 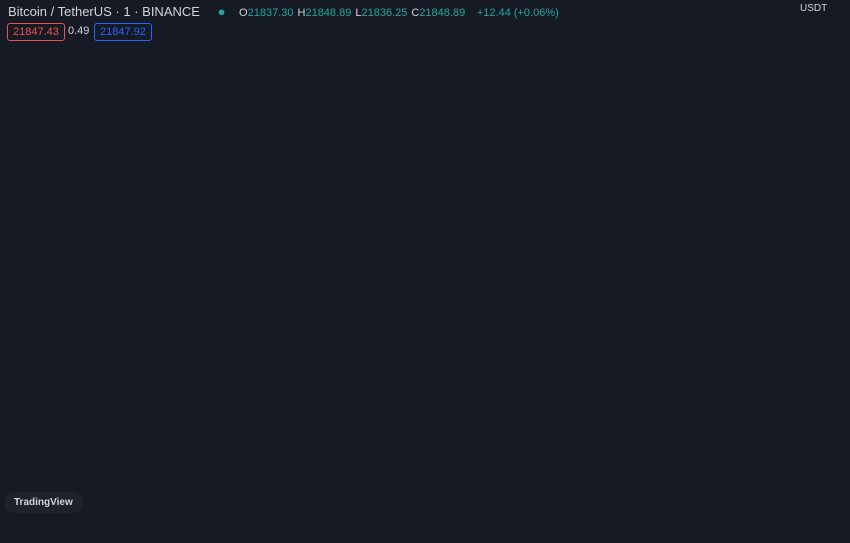 What do you see at coordinates (79, 31) in the screenshot?
I see `spread: 0.49` at bounding box center [79, 31].